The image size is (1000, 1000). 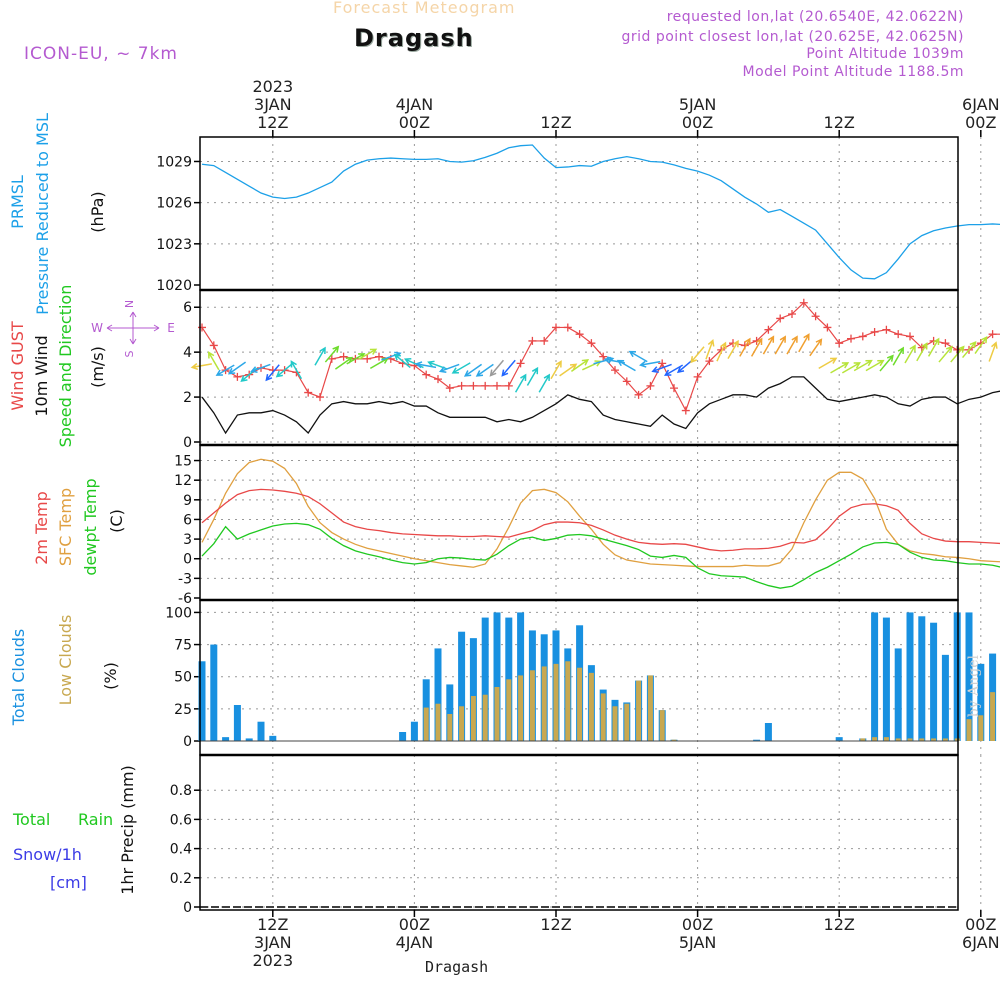 What do you see at coordinates (600, 555) in the screenshot?
I see `dewpoint-line` at bounding box center [600, 555].